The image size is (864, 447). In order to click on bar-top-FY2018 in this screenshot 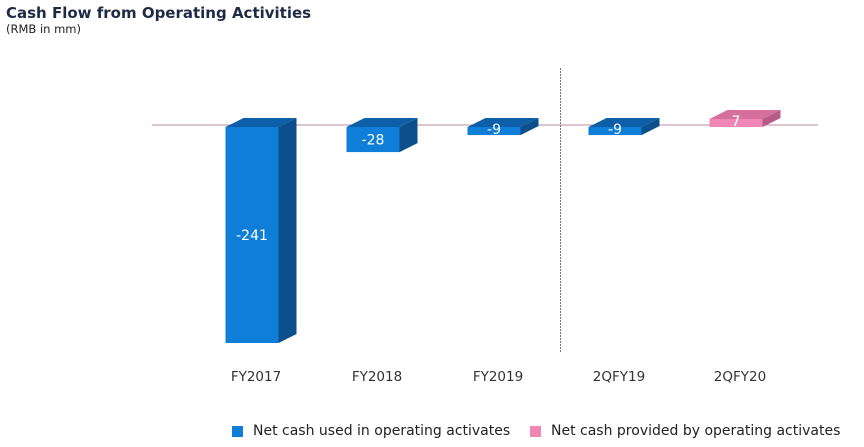, I will do `click(382, 122)`.